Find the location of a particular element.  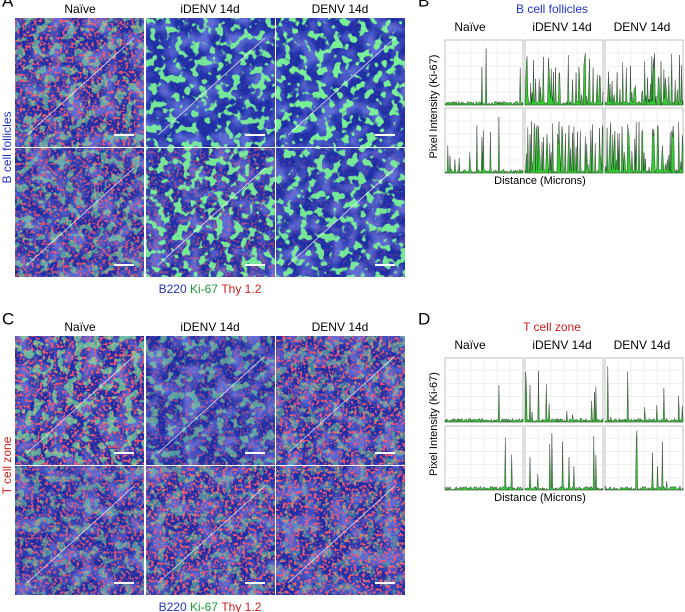

panel-letter: B is located at coordinates (423, 5).